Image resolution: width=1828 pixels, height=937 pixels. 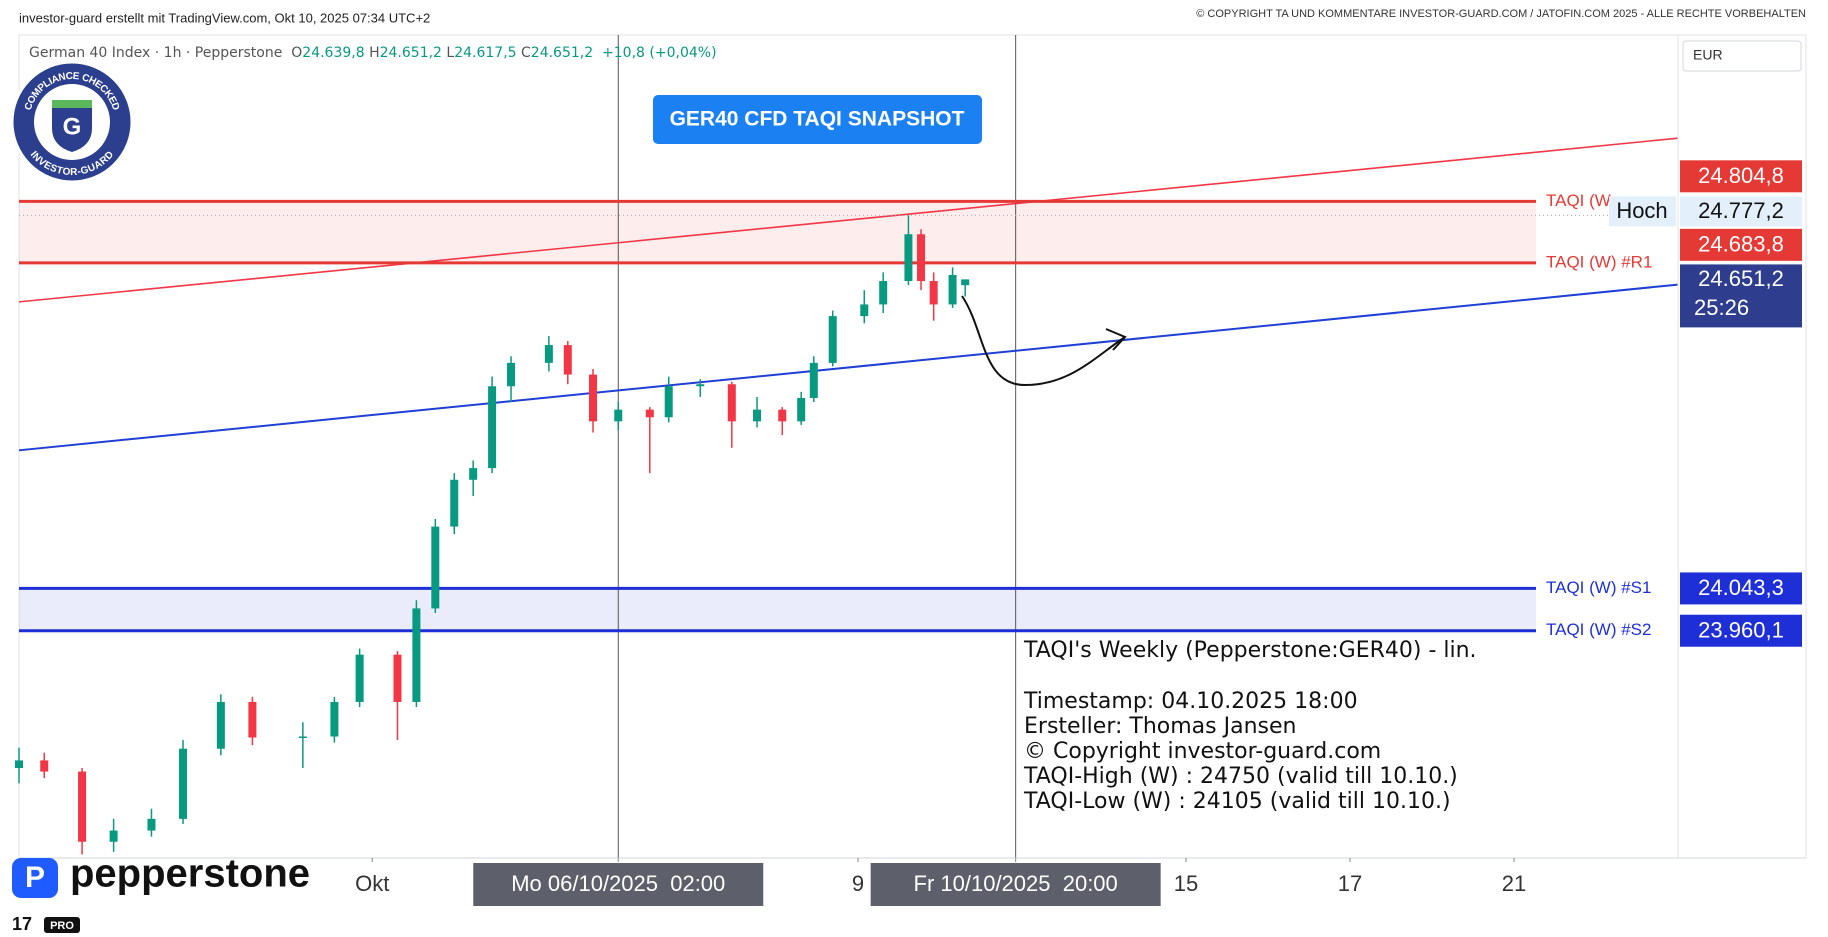 I want to click on high-tag-label-box, so click(x=1642, y=211).